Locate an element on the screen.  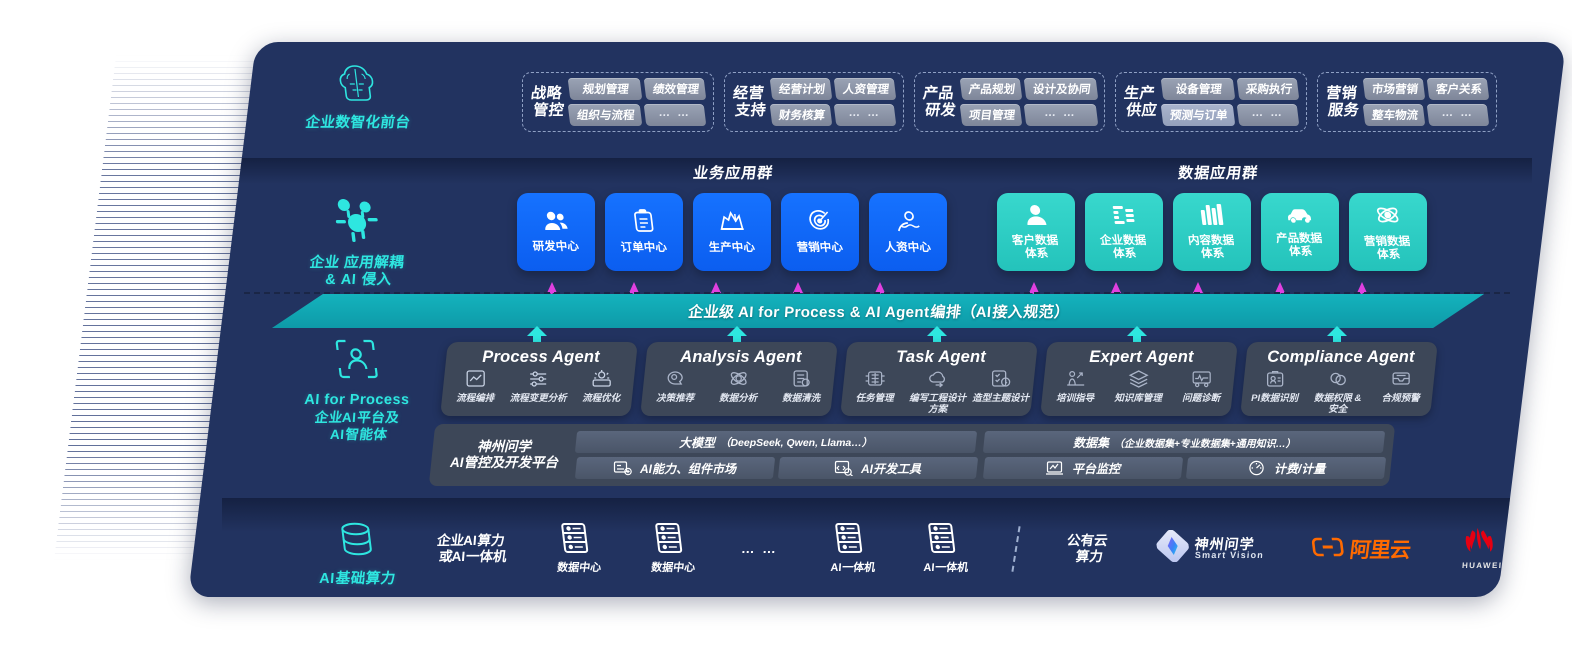
agent-card-analysis: Analysis Agent 决策推荐 is located at coordinates (739, 379).